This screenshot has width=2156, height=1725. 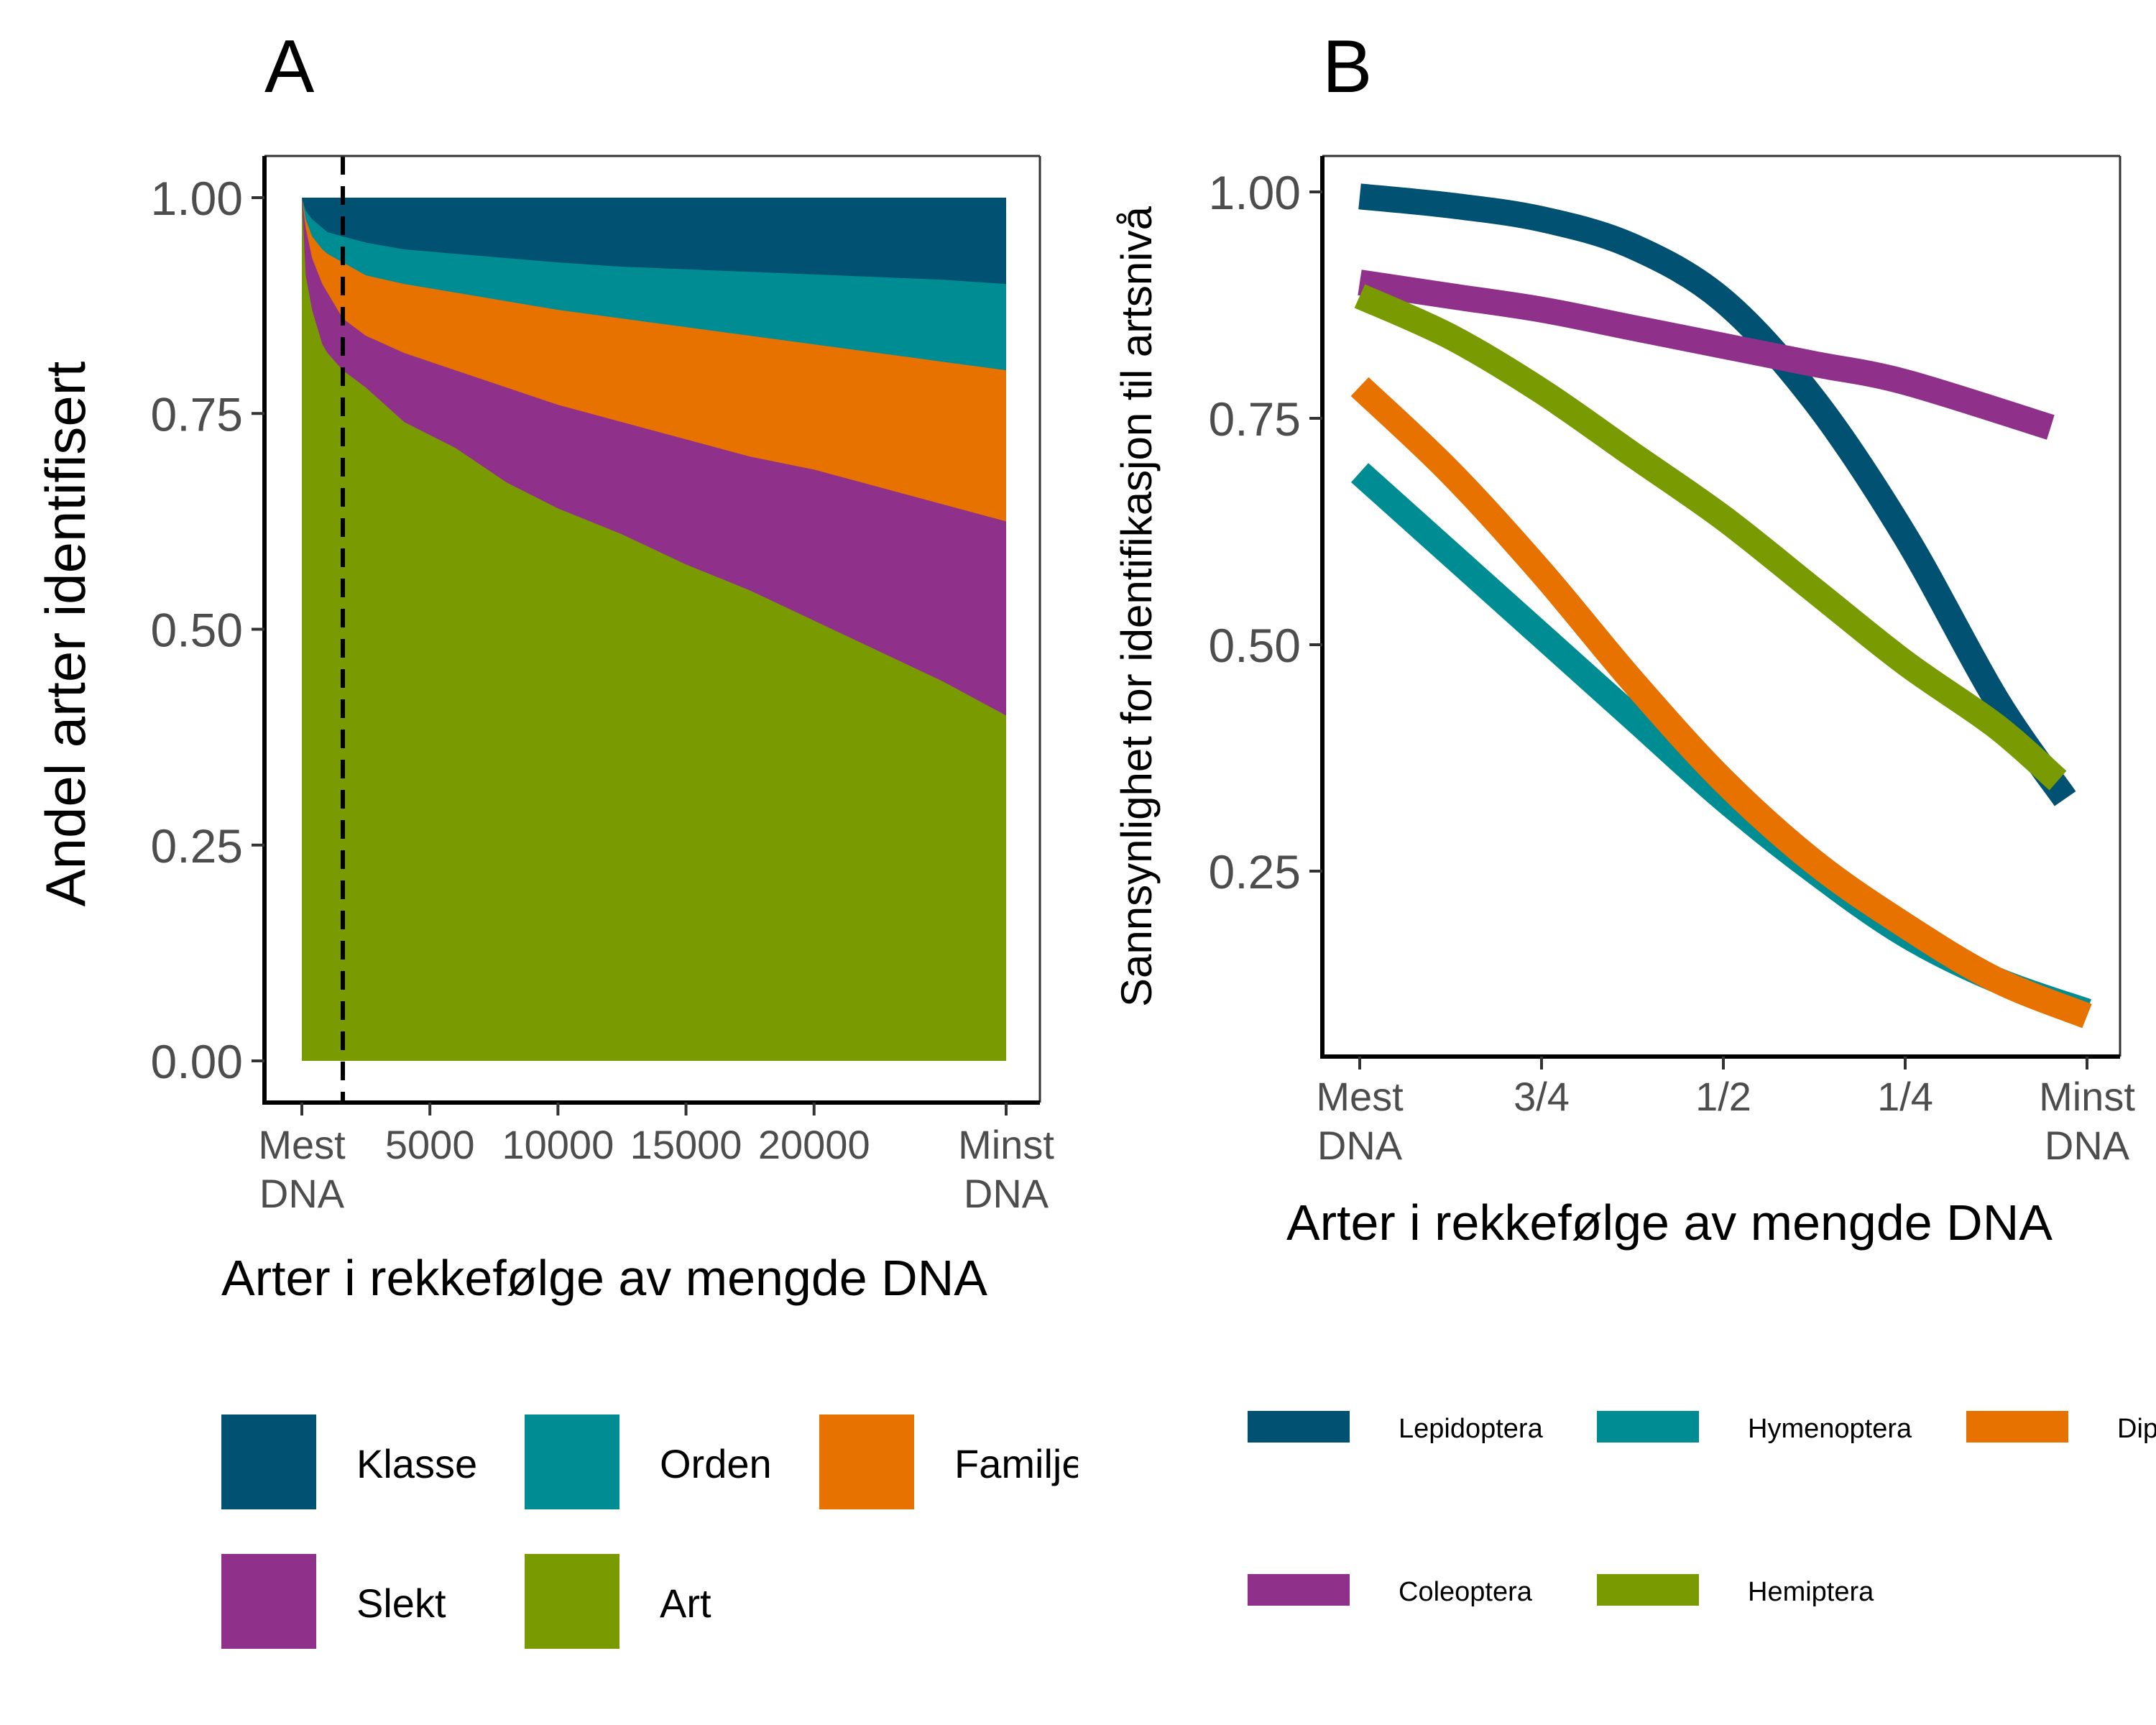 What do you see at coordinates (268, 1461) in the screenshot?
I see `legend-swatch-klasse` at bounding box center [268, 1461].